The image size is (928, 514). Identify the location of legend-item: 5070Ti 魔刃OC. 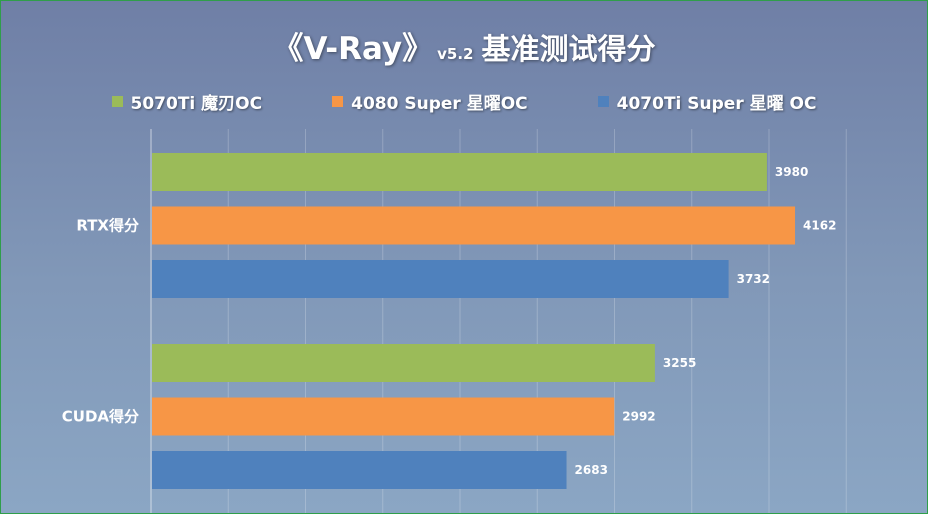
(187, 101).